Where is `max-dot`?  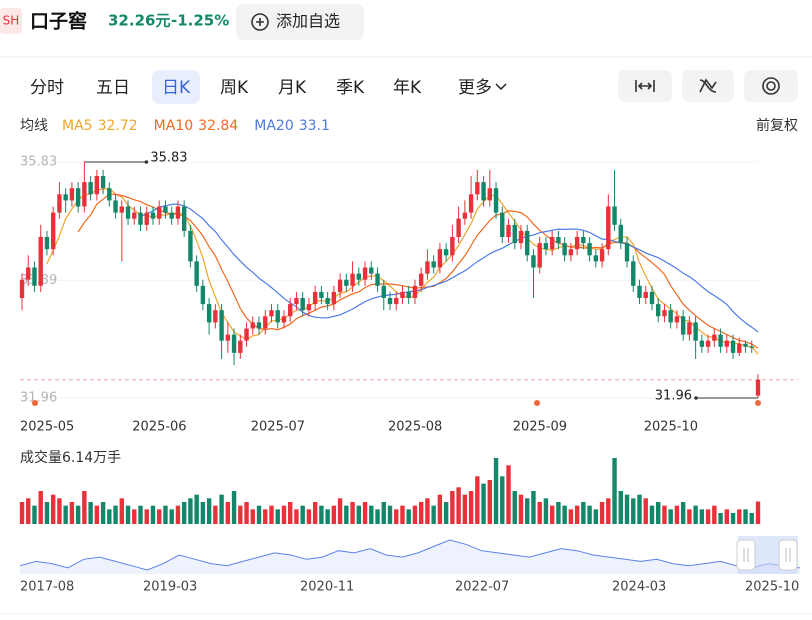
max-dot is located at coordinates (146, 162).